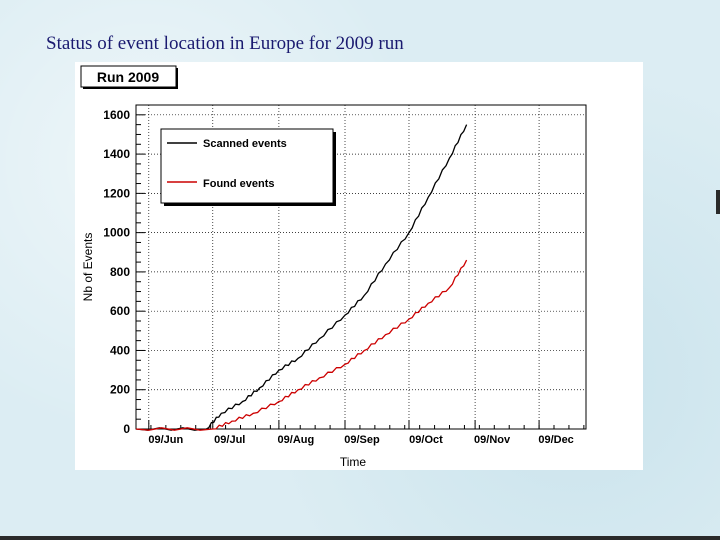  I want to click on y-tick-label: 800, so click(120, 272).